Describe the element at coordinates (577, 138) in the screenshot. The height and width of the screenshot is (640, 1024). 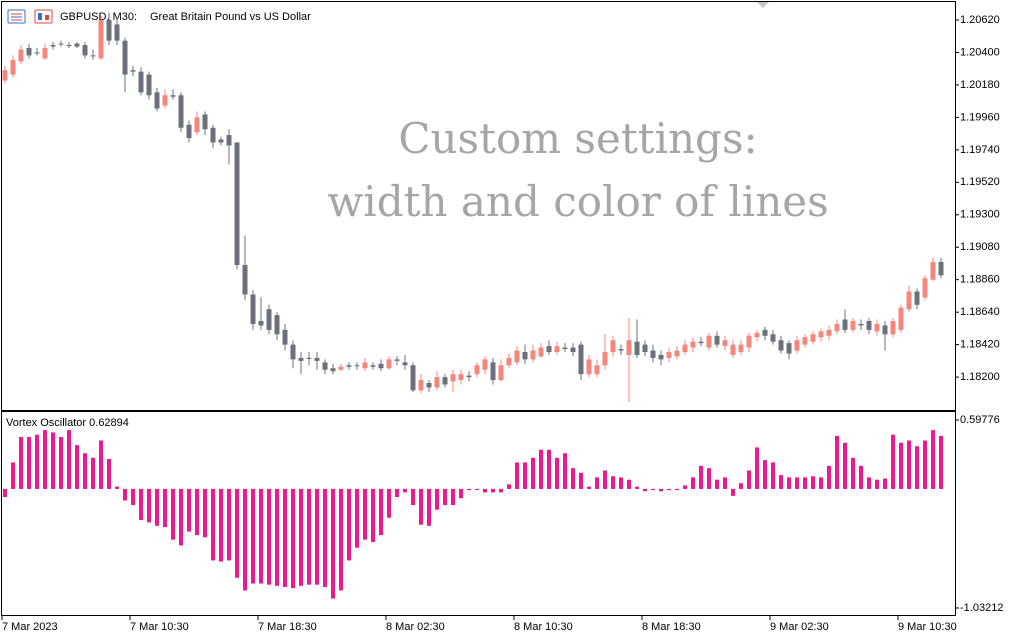
I see `watermark: Custom settings:` at that location.